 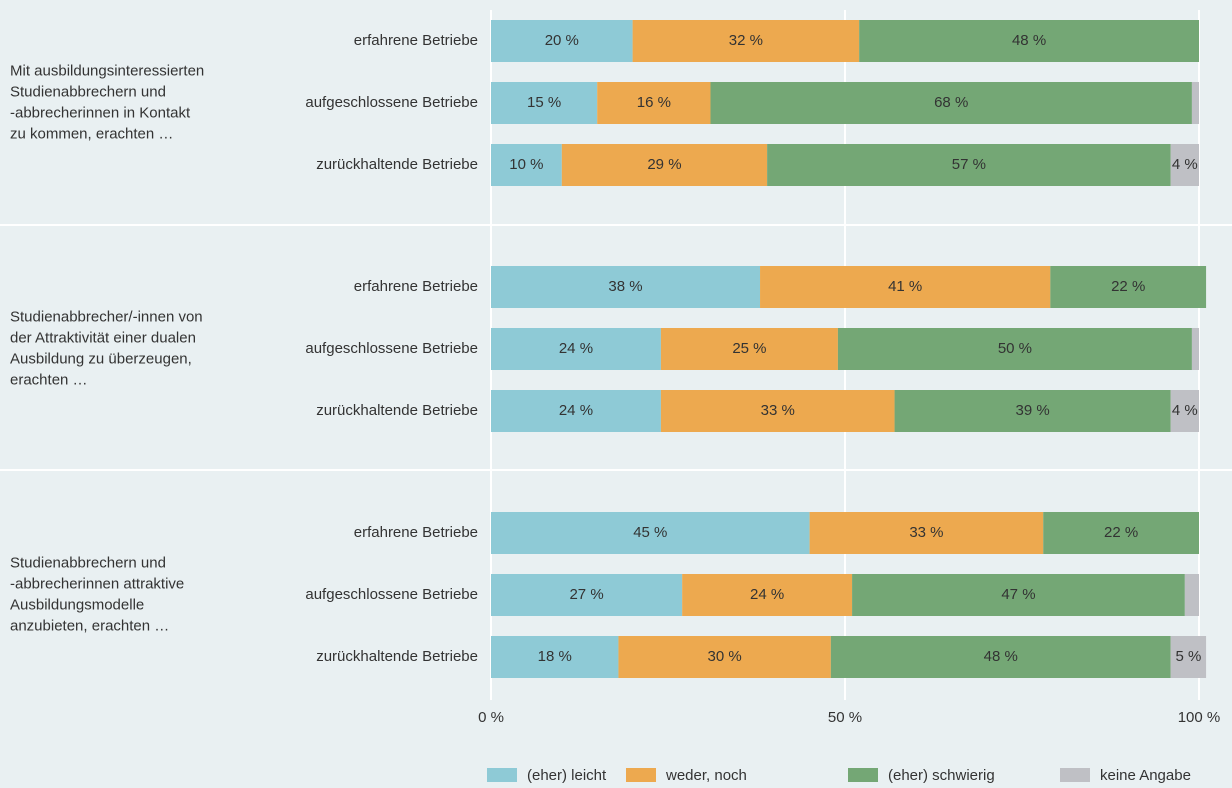 What do you see at coordinates (567, 775) in the screenshot?
I see `legend-label: (eher) leicht` at bounding box center [567, 775].